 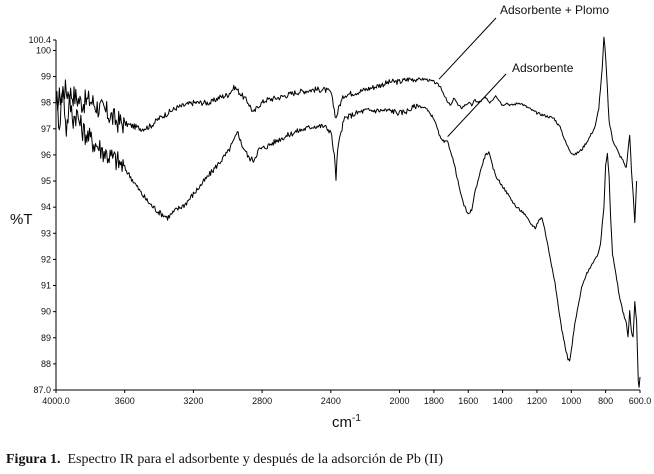 I want to click on y-tick-label: 95, so click(x=46, y=181).